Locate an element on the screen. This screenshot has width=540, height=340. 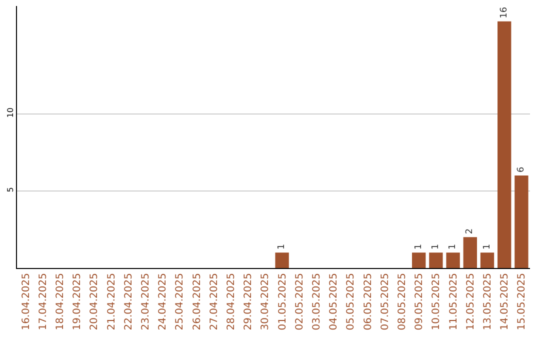
x-tick-label: 22.04.2025 is located at coordinates (128, 301).